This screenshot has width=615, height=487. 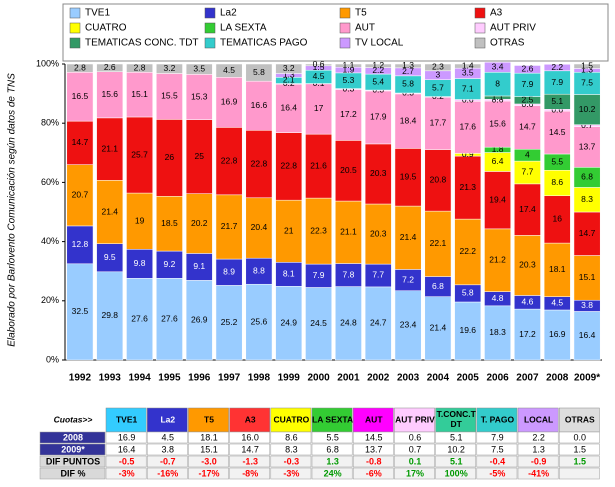 What do you see at coordinates (587, 378) in the screenshot?
I see `x-tick-label: 2009*` at bounding box center [587, 378].